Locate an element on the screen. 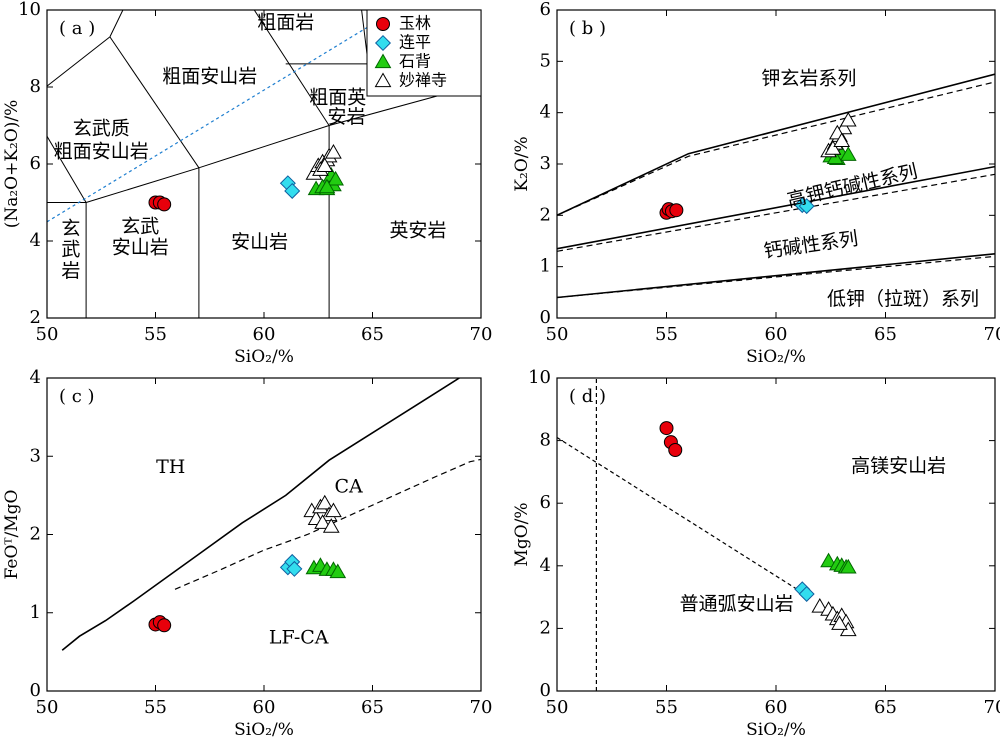  field-label: 岩 is located at coordinates (70, 271).